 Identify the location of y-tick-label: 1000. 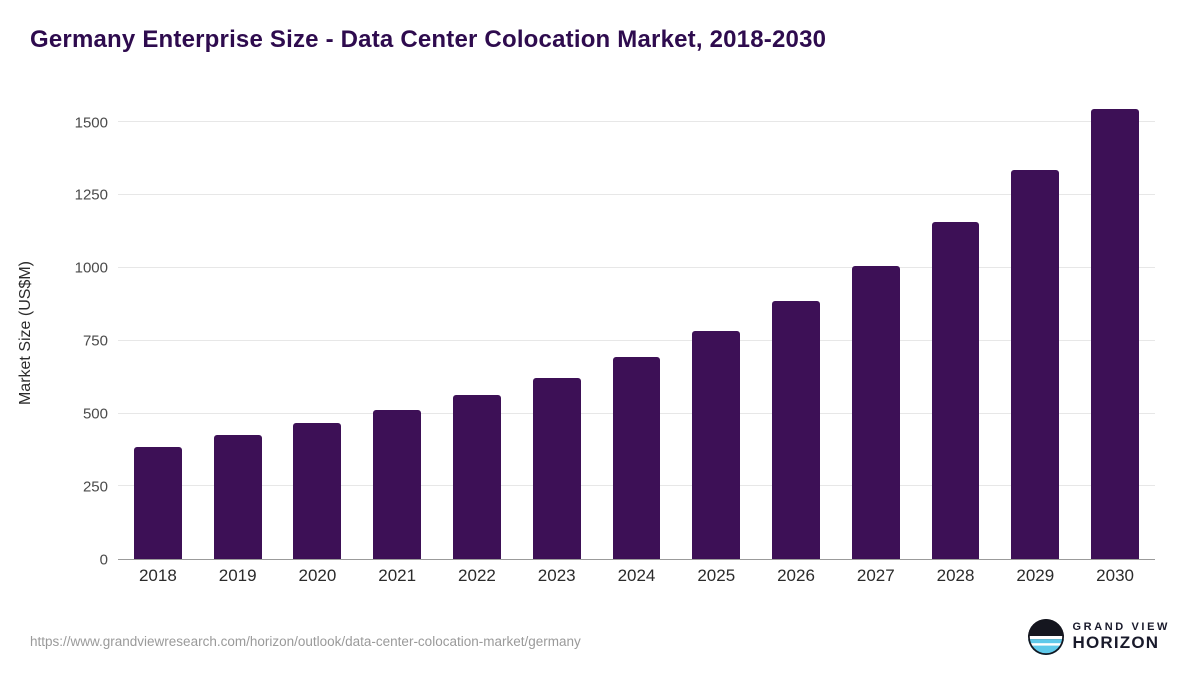
(91, 268).